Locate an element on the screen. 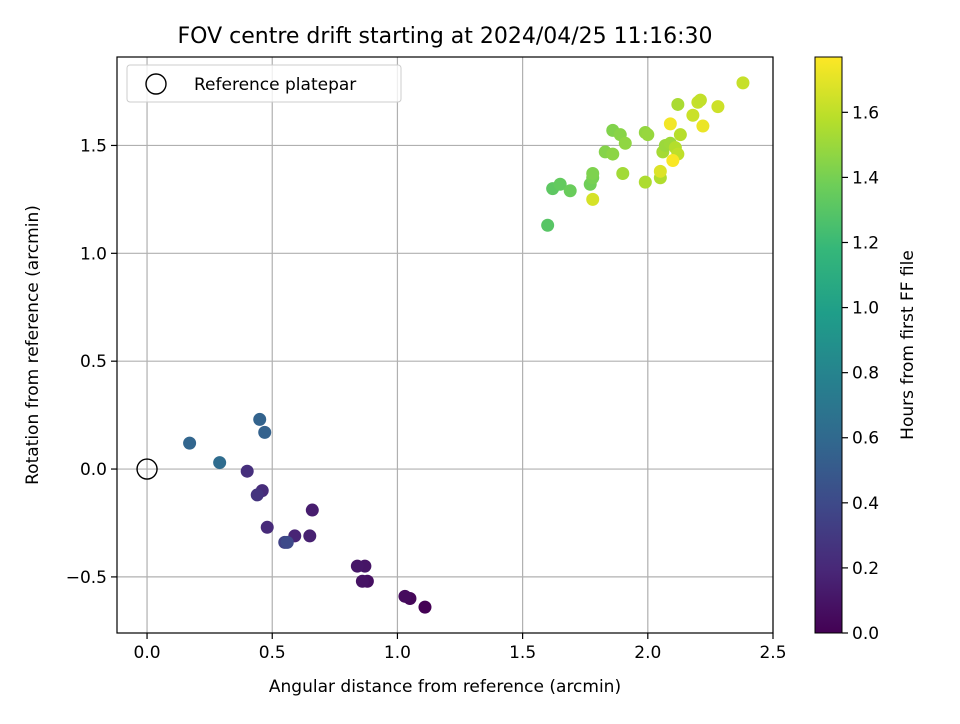 This screenshot has height=724, width=960. legend-label: Reference platepar is located at coordinates (275, 85).